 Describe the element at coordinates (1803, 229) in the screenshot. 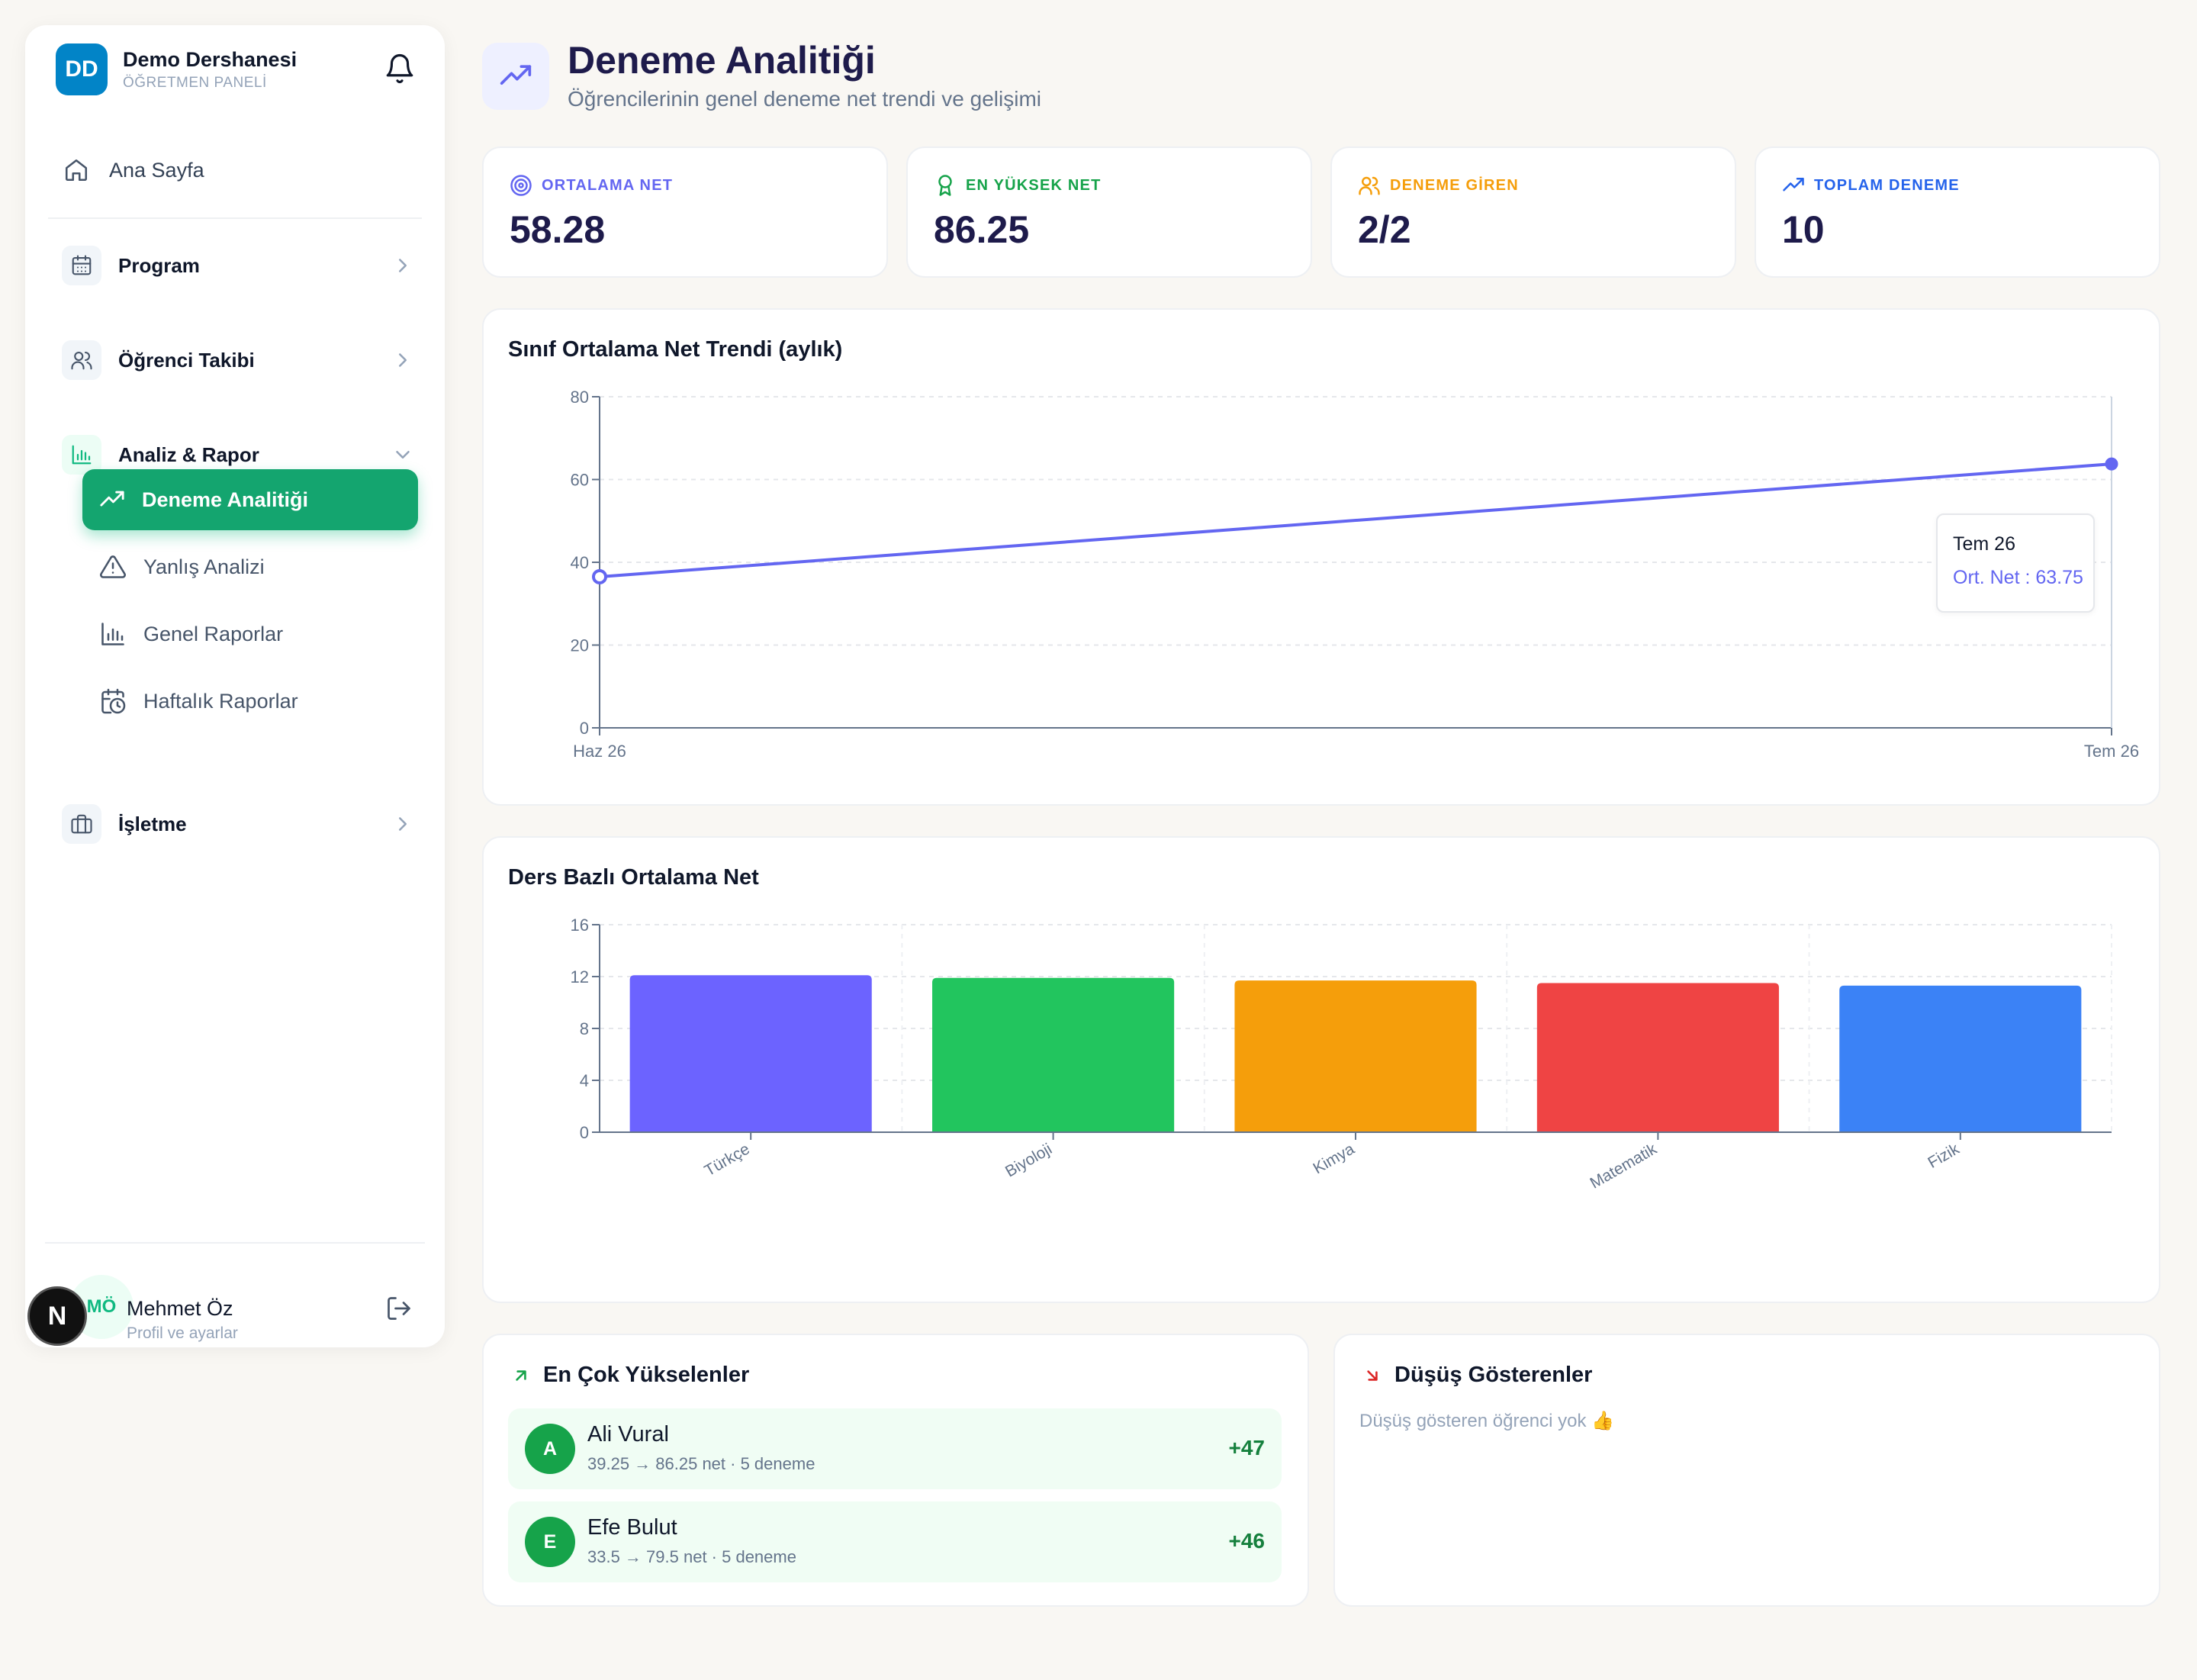

I see `stat-value: 10` at that location.